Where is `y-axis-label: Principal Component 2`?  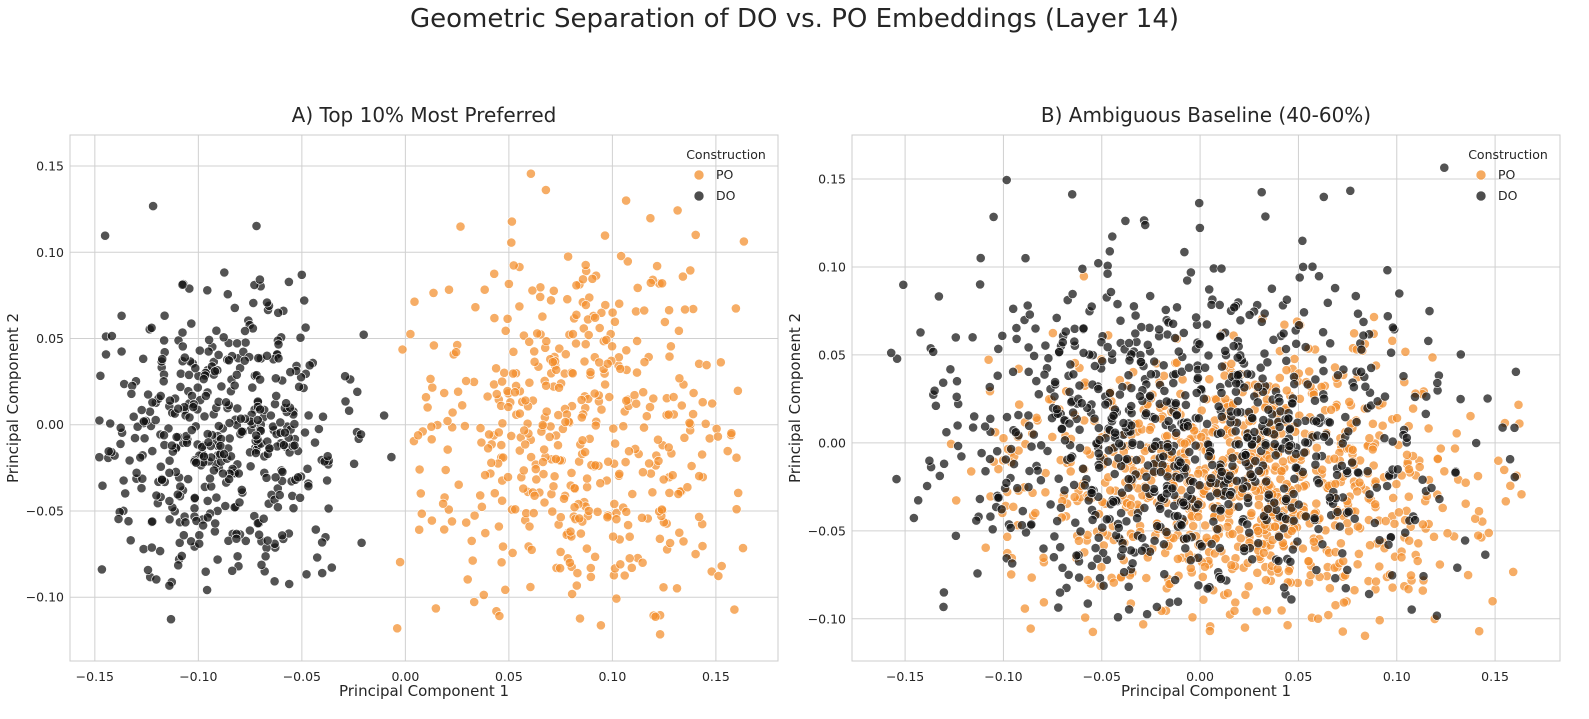 y-axis-label: Principal Component 2 is located at coordinates (795, 398).